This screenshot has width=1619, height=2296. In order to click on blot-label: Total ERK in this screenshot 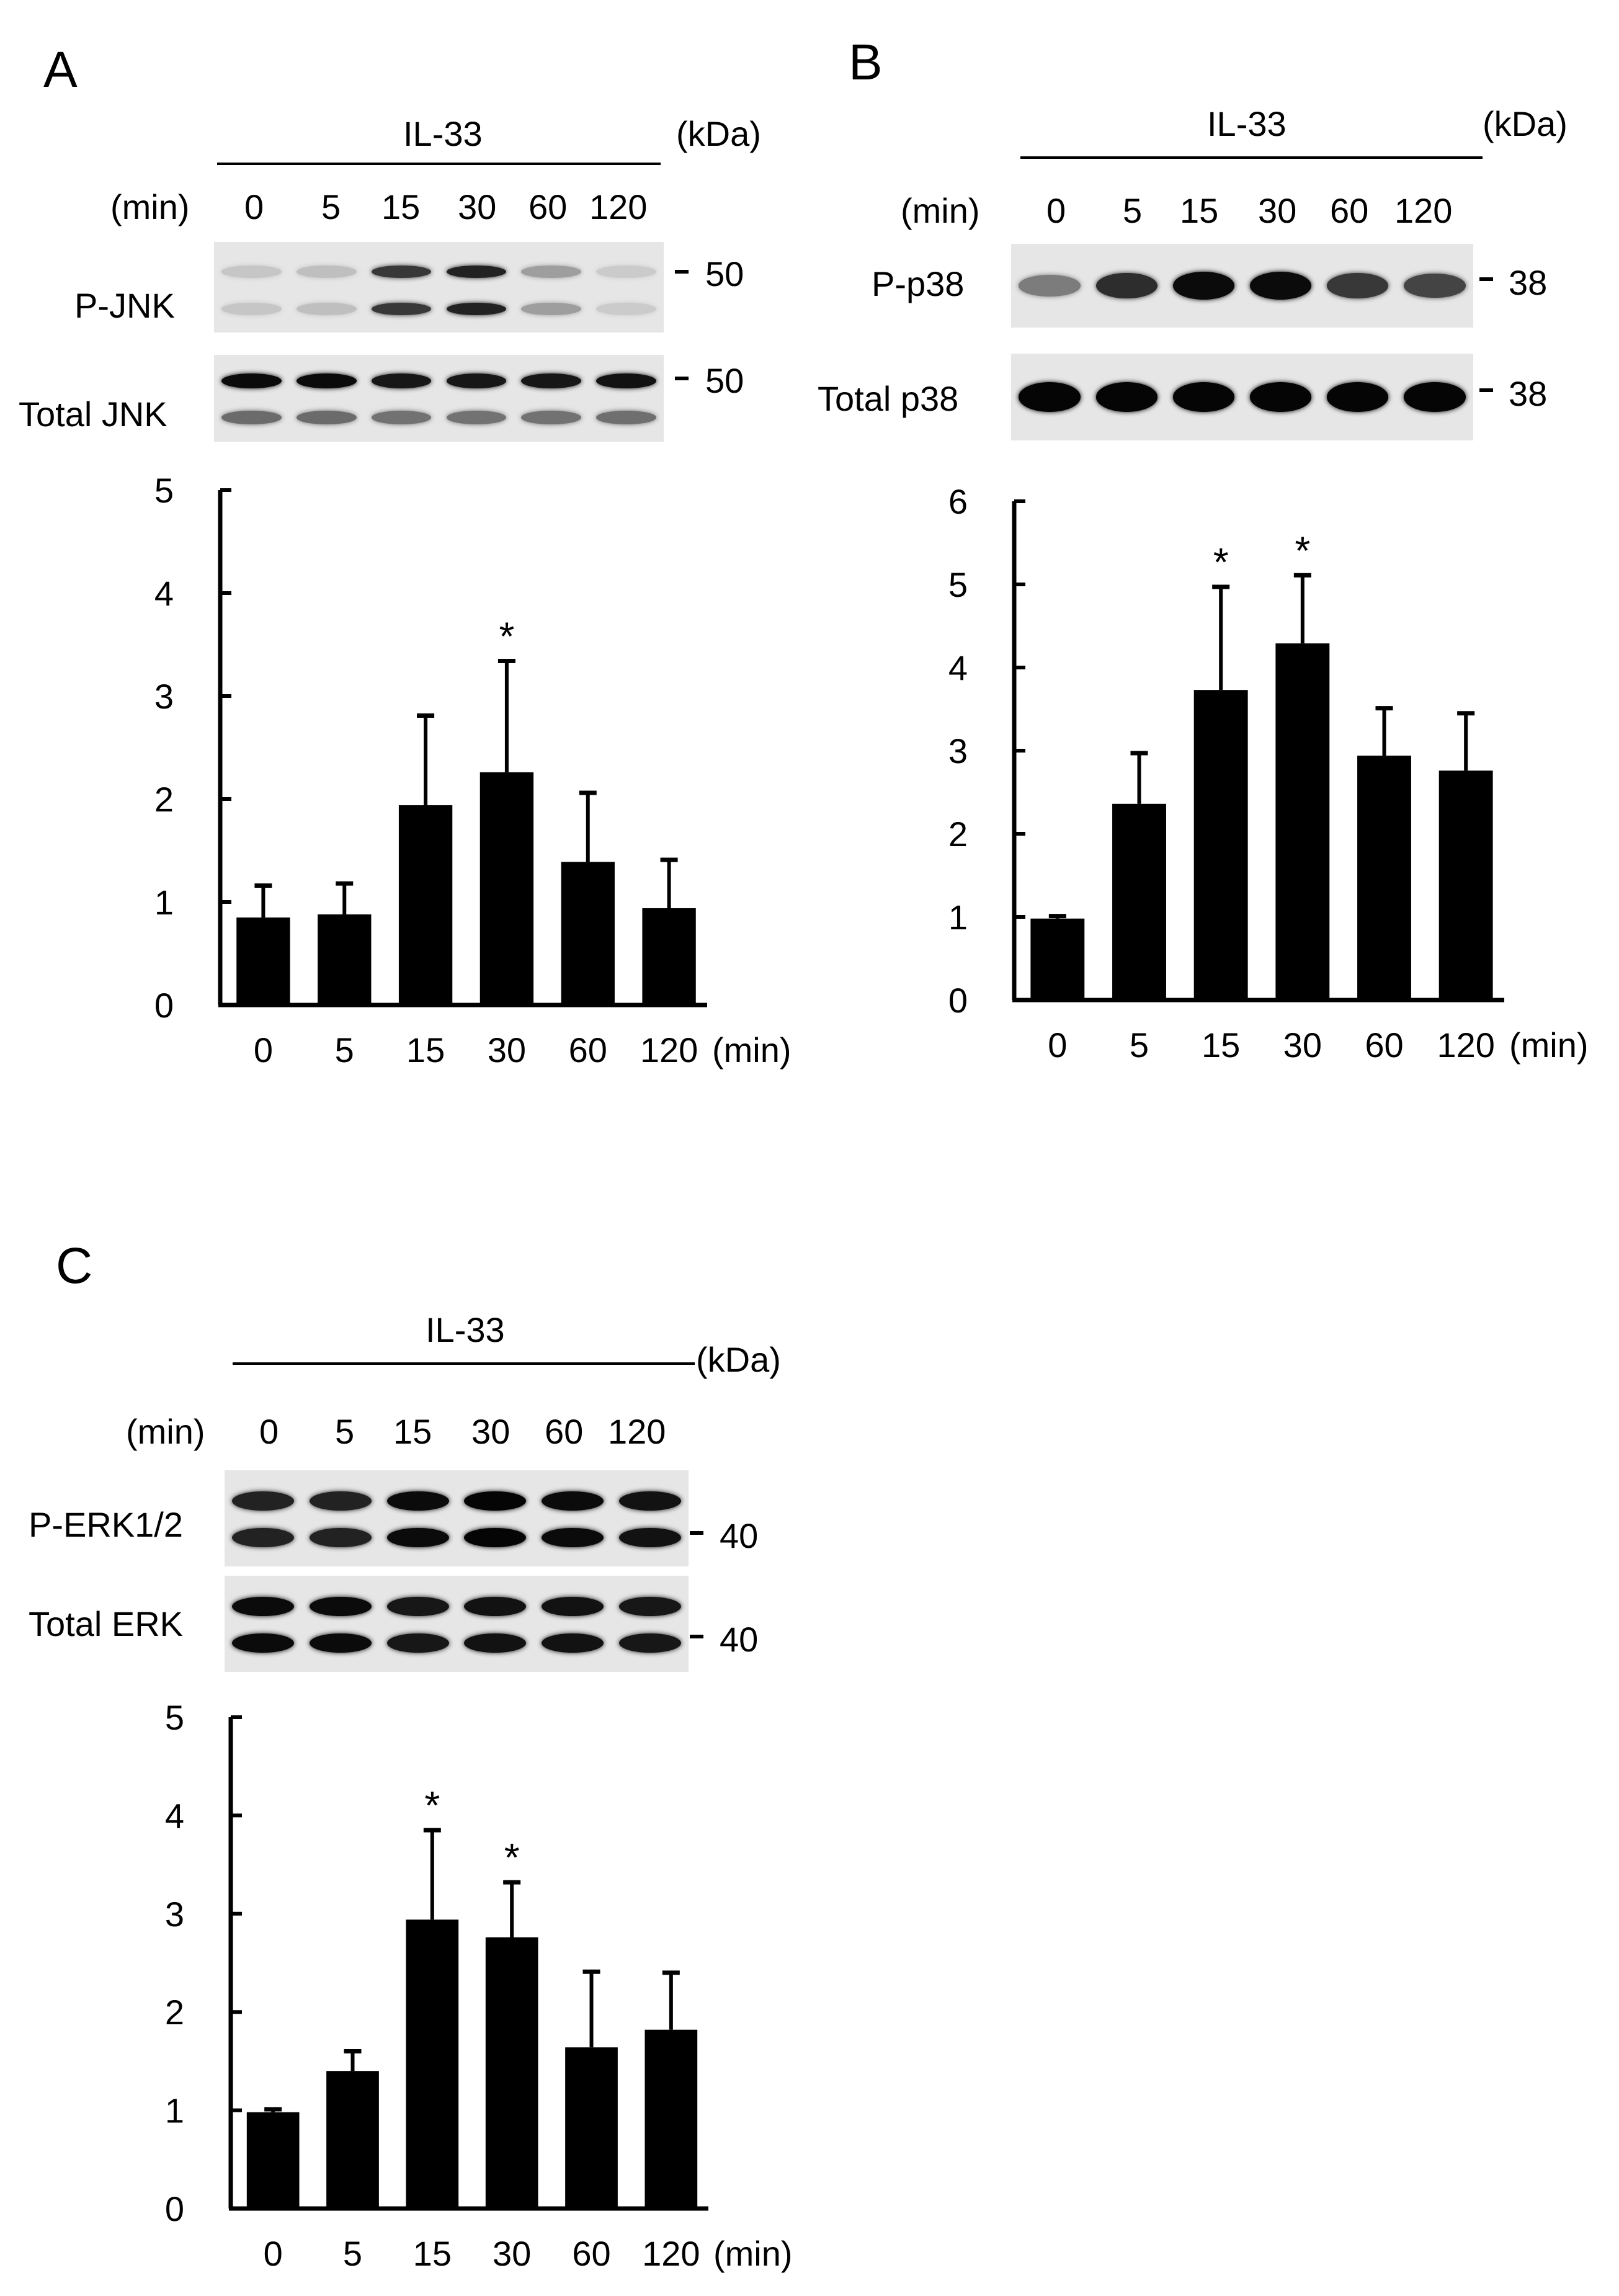, I will do `click(106, 1623)`.